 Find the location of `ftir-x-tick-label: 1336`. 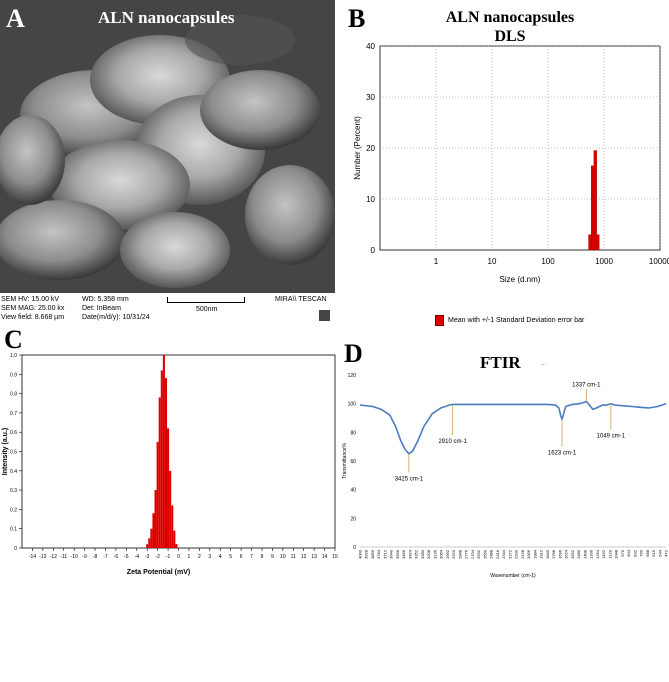

ftir-x-tick-label: 1336 is located at coordinates (591, 554).